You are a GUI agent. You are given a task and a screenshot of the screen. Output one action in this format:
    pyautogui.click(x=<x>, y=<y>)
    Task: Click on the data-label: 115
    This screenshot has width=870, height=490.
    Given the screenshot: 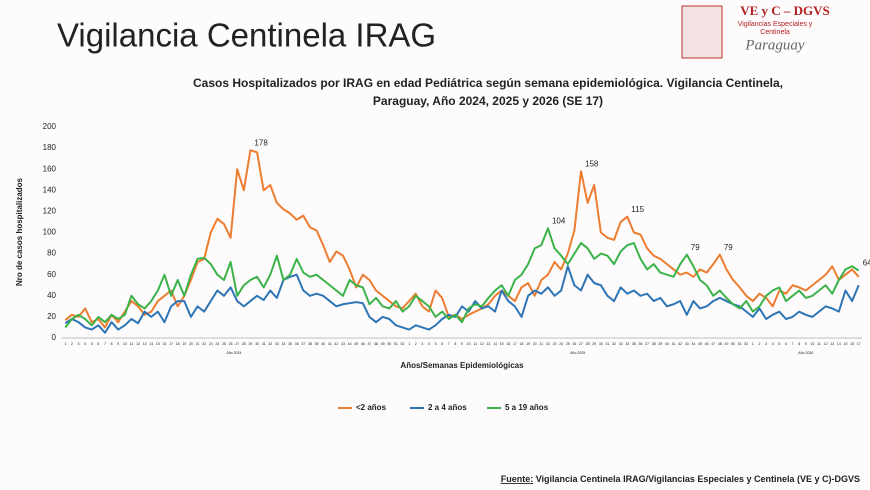 What is the action you would take?
    pyautogui.click(x=637, y=209)
    